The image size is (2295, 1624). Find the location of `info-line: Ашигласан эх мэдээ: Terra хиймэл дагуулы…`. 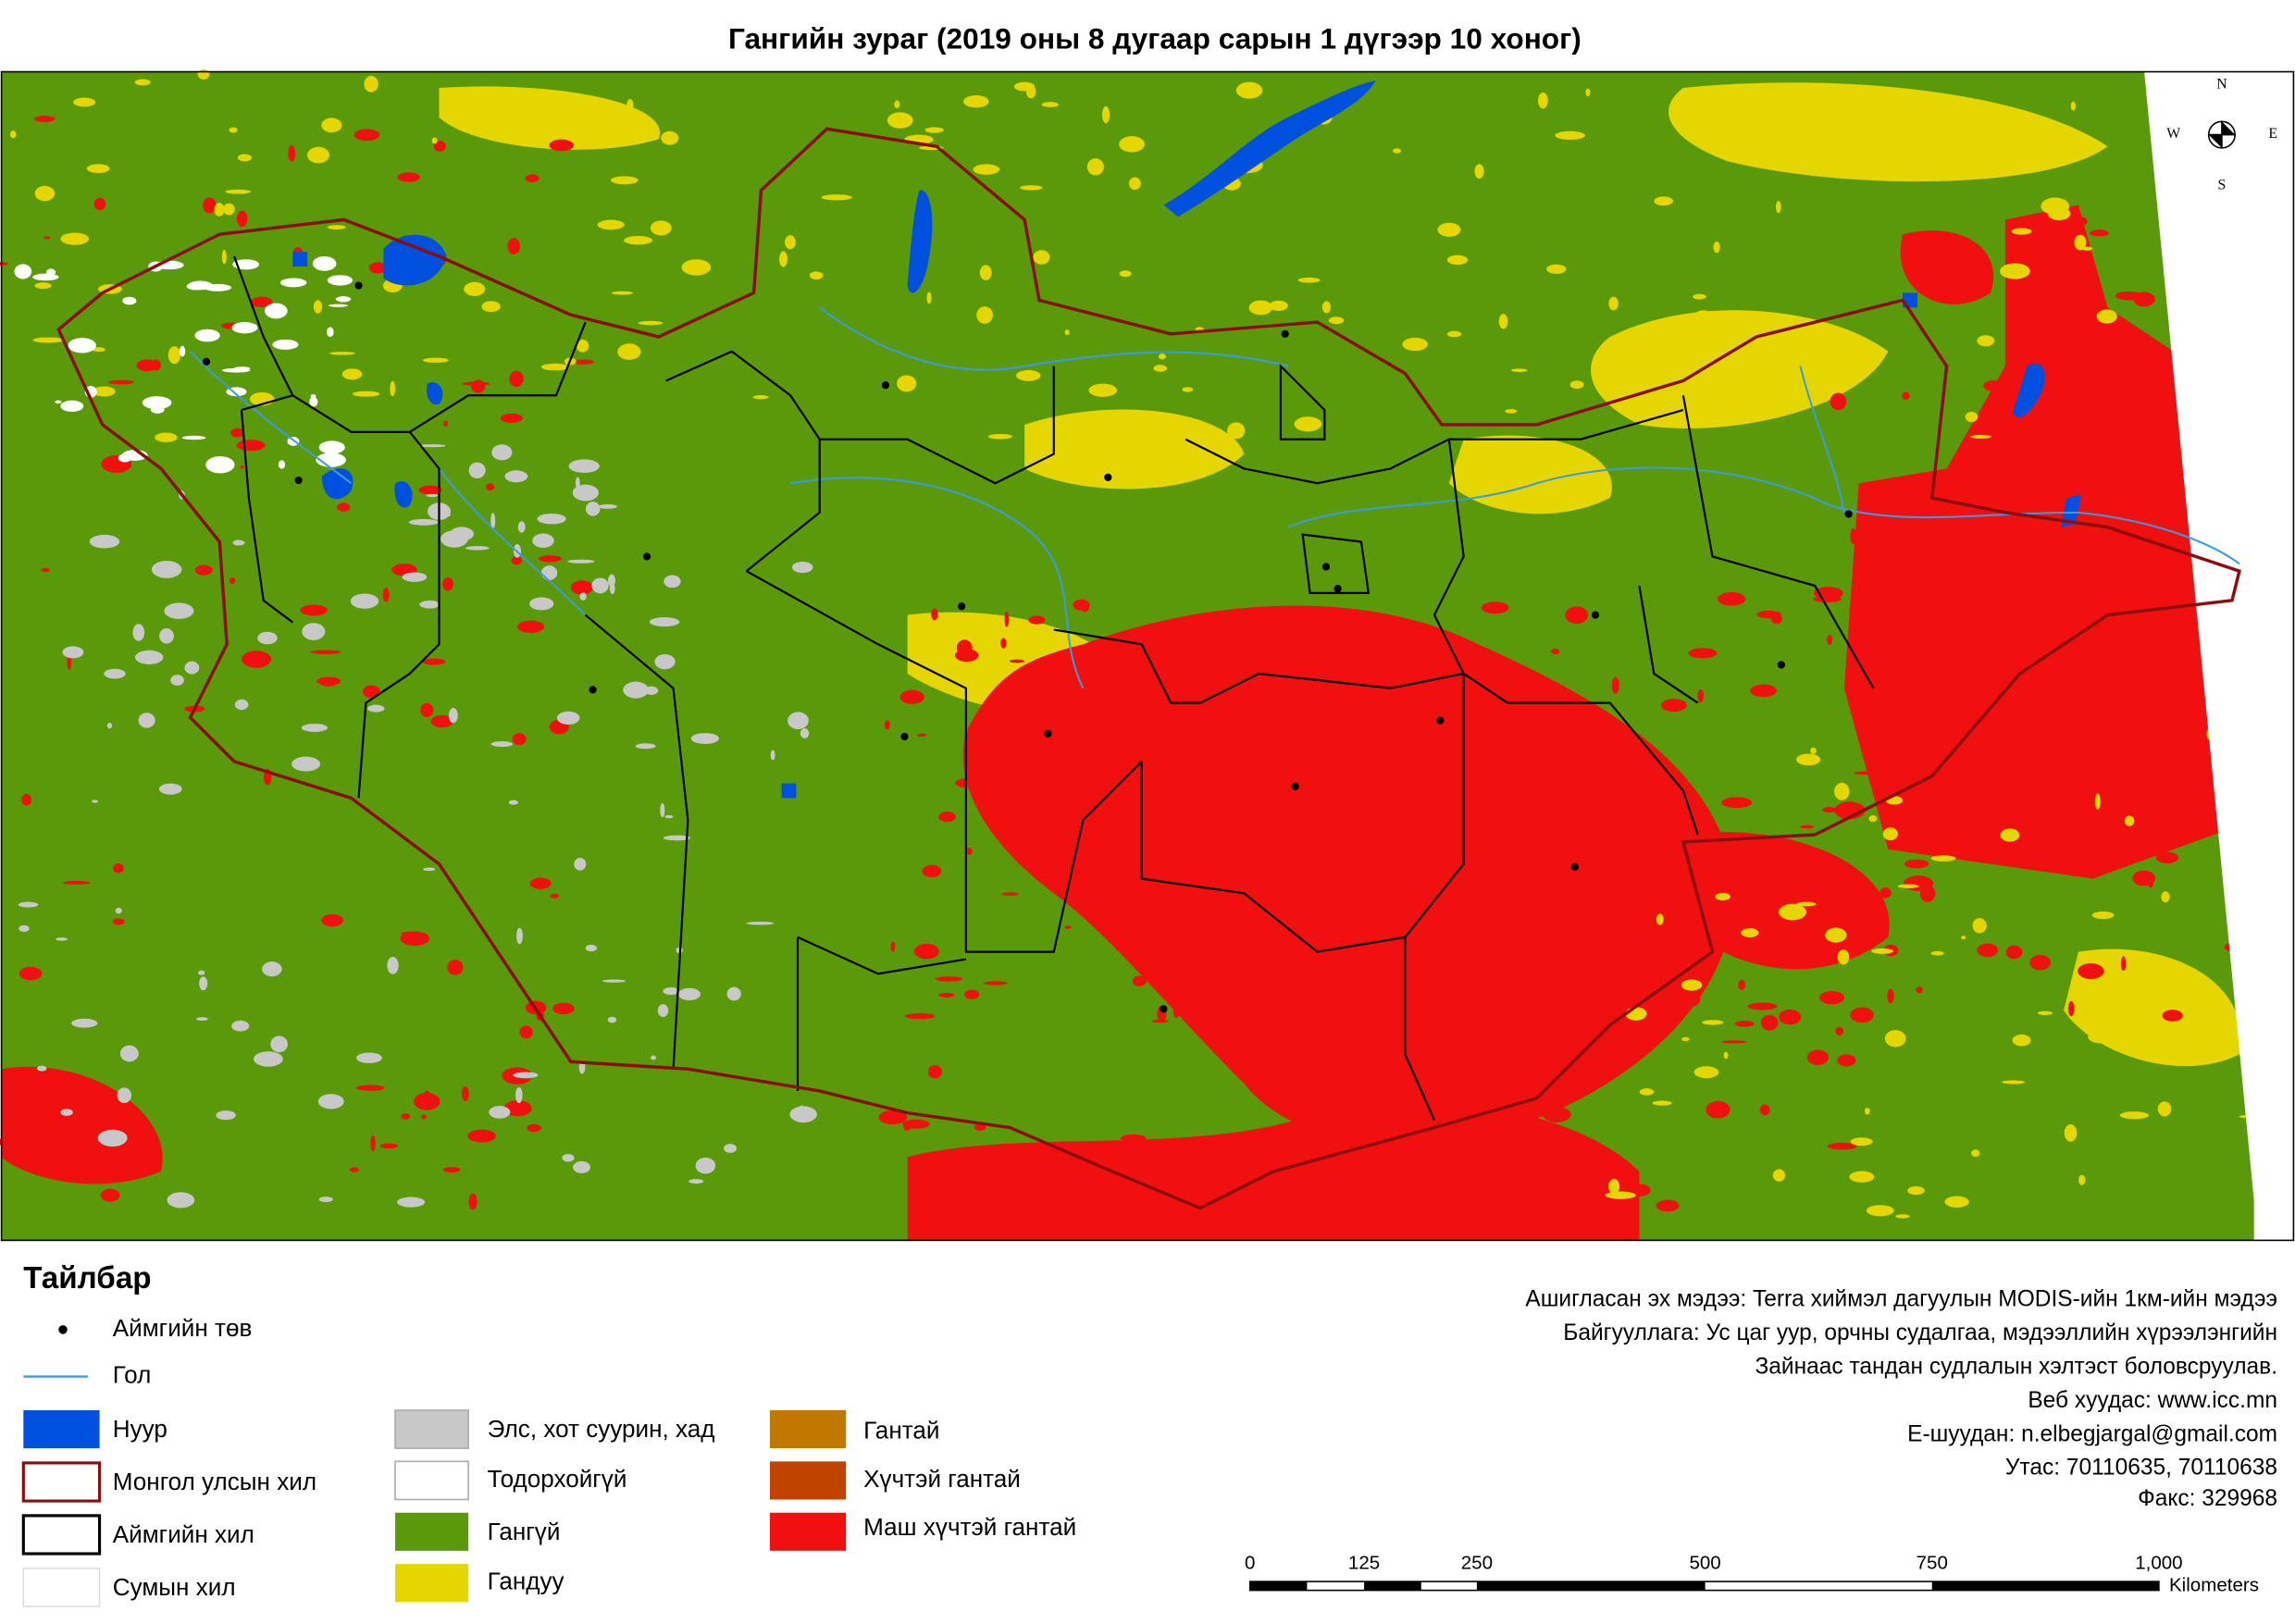

info-line: Ашигласан эх мэдээ: Terra хиймэл дагуулы… is located at coordinates (1901, 1299).